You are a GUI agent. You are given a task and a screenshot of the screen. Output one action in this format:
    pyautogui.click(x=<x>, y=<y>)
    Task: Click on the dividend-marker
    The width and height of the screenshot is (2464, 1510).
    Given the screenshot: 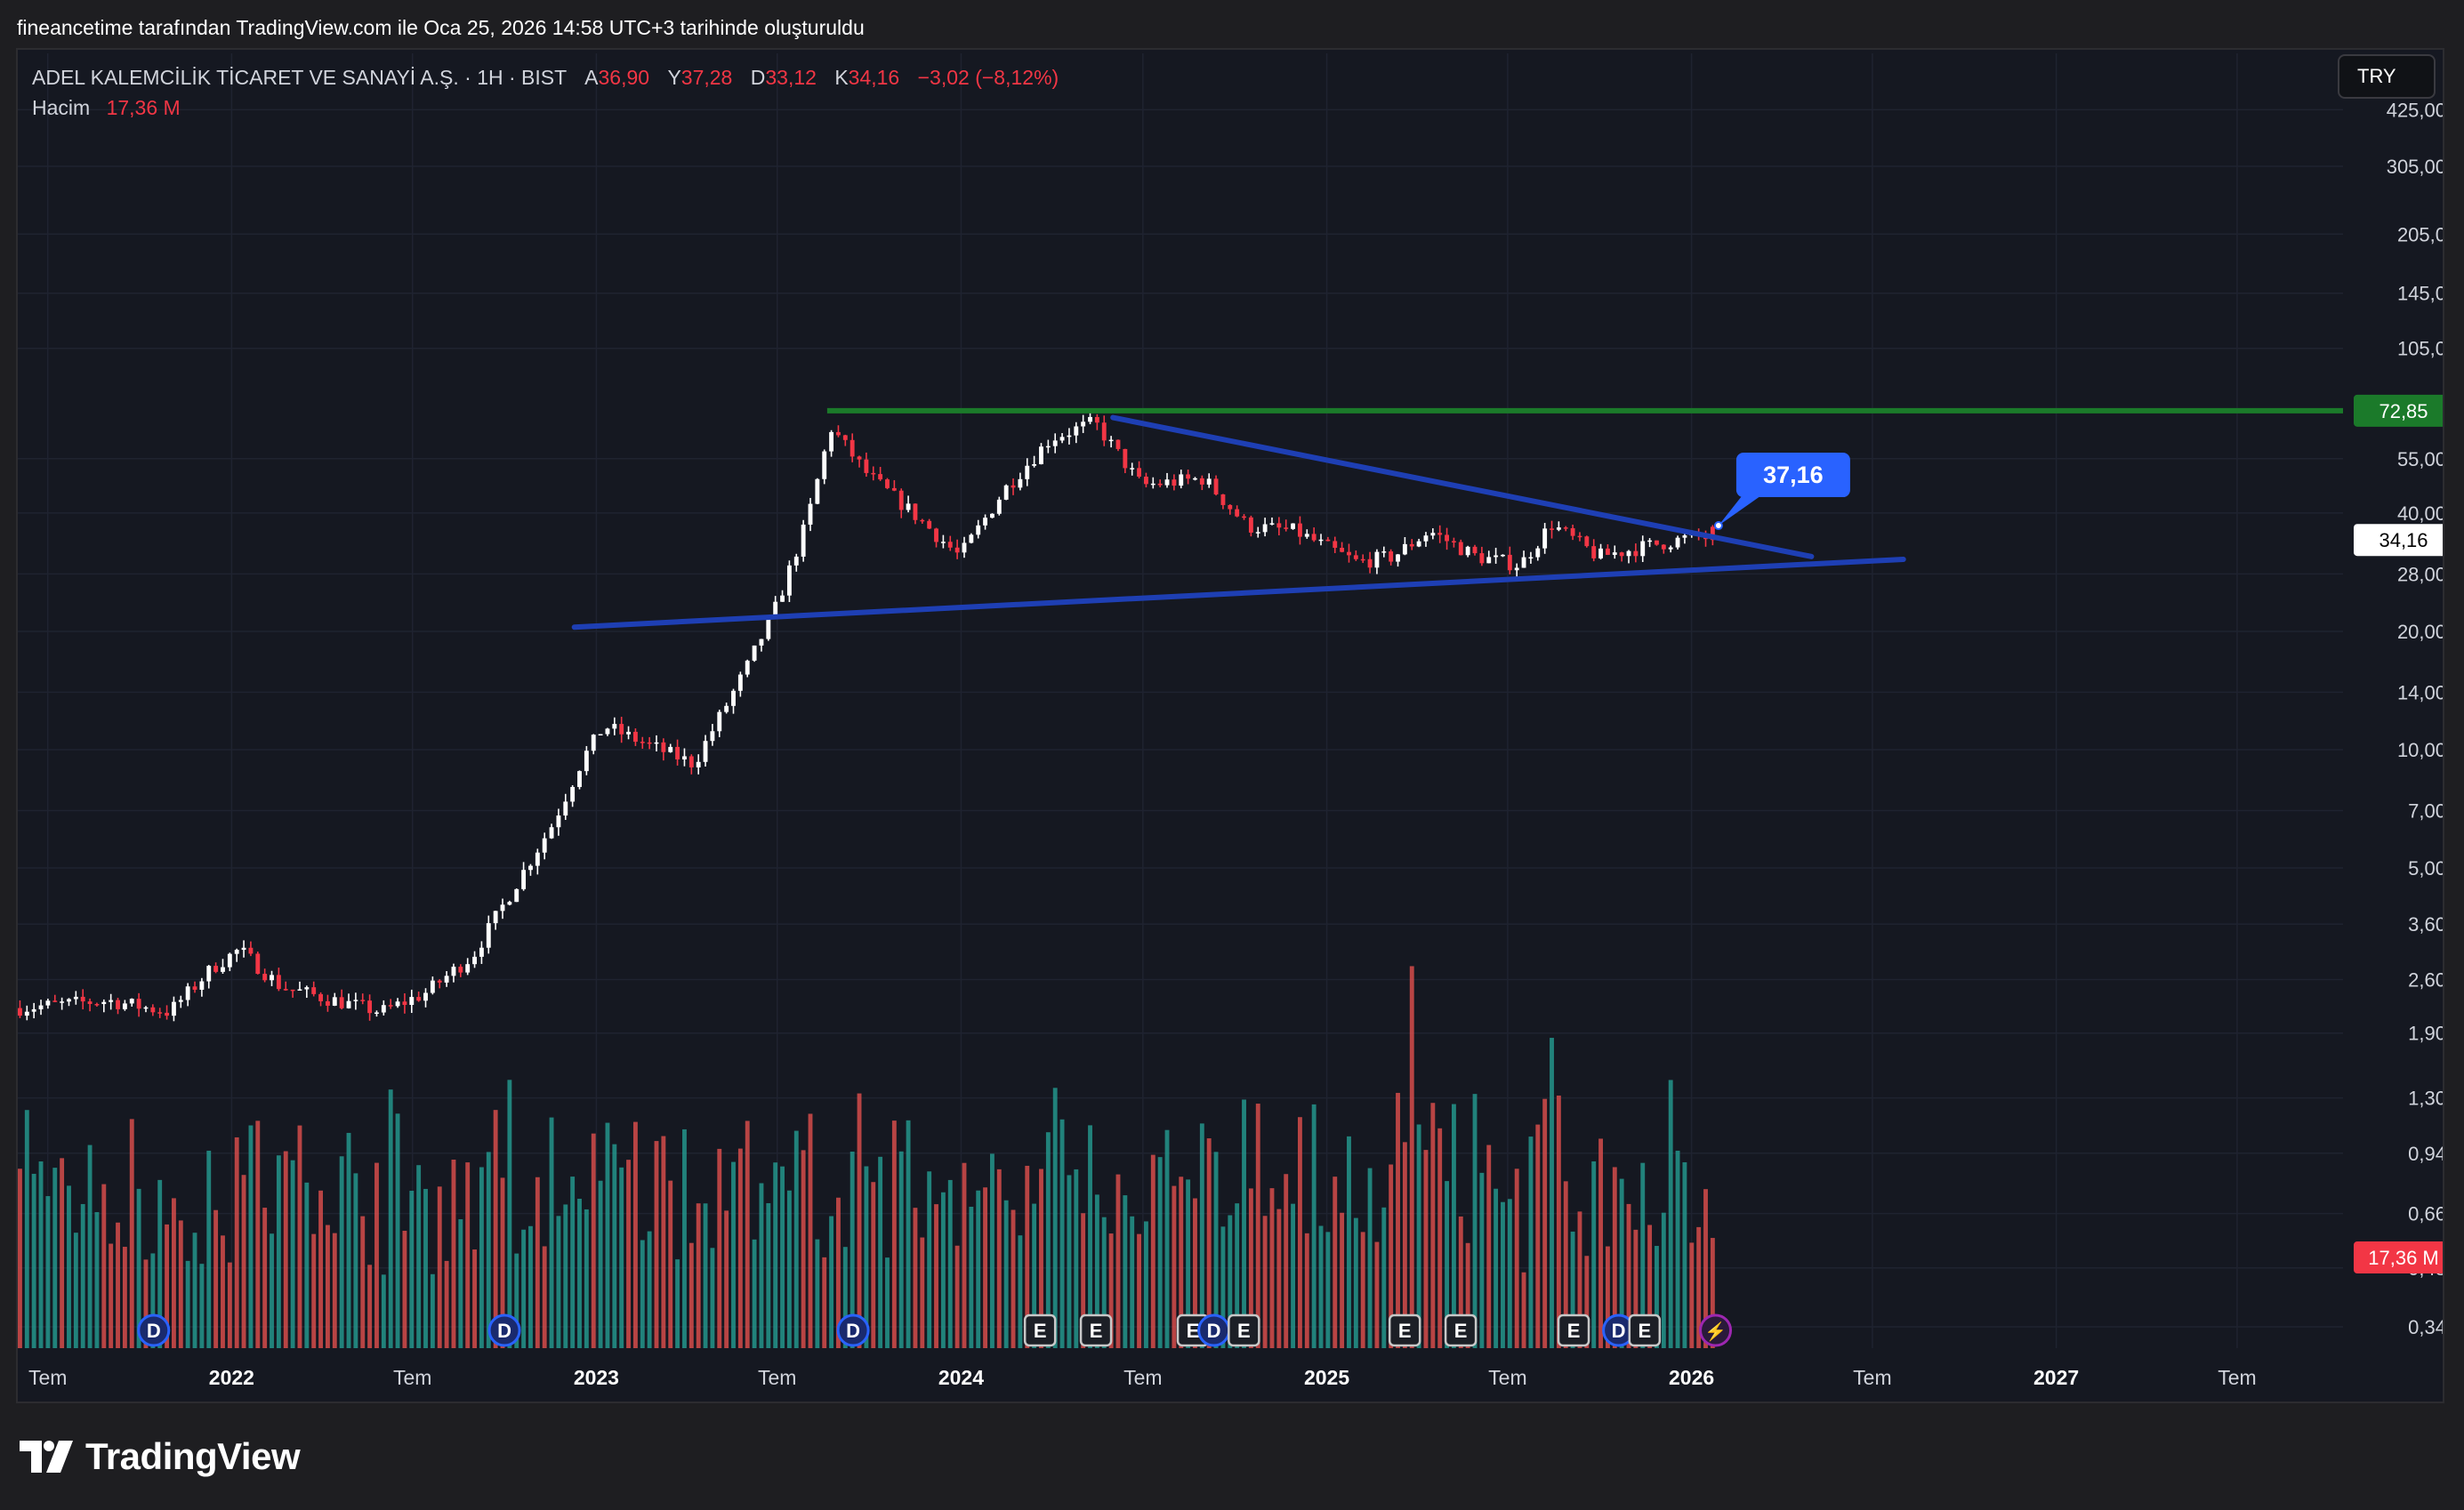 What is the action you would take?
    pyautogui.click(x=504, y=1330)
    